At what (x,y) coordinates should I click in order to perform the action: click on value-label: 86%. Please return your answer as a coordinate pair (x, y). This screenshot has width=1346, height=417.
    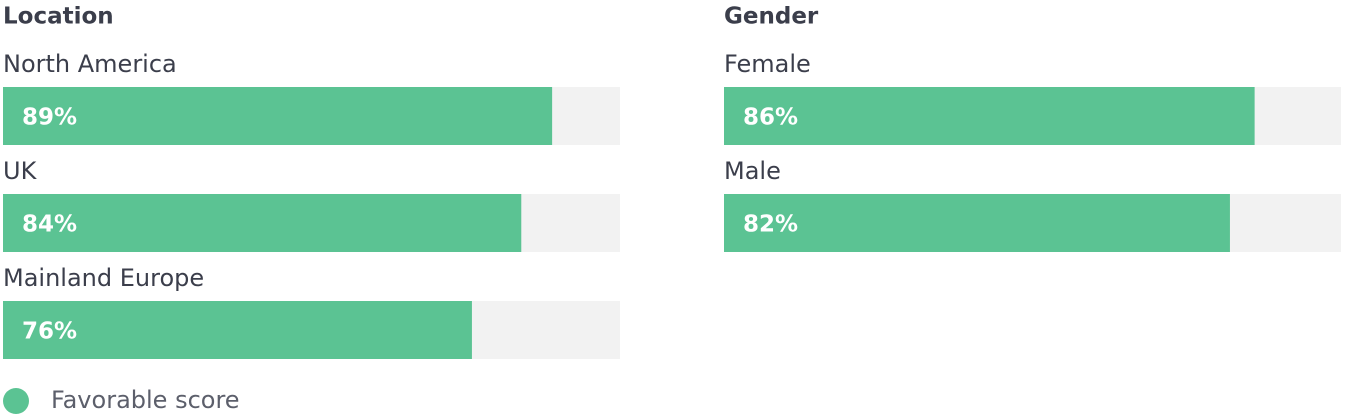
    Looking at the image, I should click on (770, 118).